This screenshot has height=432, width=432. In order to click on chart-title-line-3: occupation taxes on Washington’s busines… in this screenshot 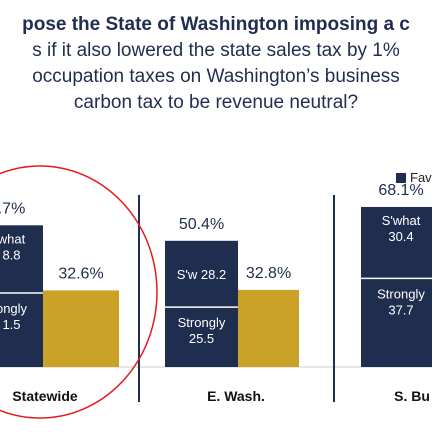, I will do `click(216, 76)`.